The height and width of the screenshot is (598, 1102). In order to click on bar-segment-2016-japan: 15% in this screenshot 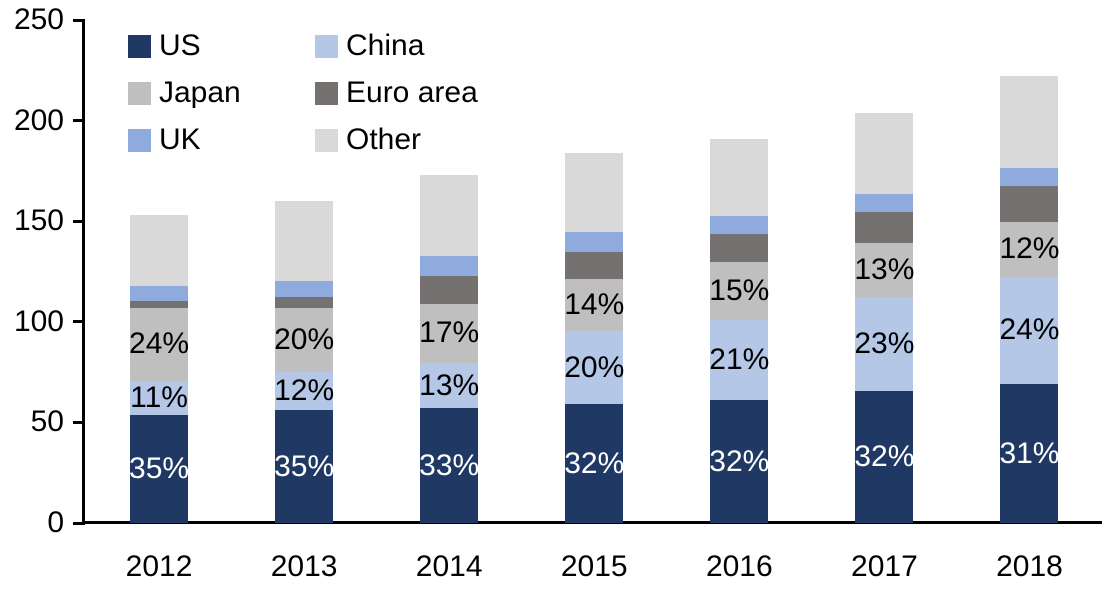, I will do `click(739, 291)`.